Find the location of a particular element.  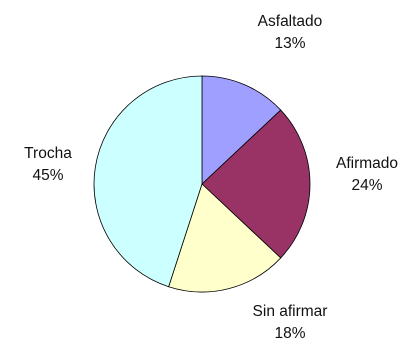

slice-percent-trocha: 45% is located at coordinates (47, 175).